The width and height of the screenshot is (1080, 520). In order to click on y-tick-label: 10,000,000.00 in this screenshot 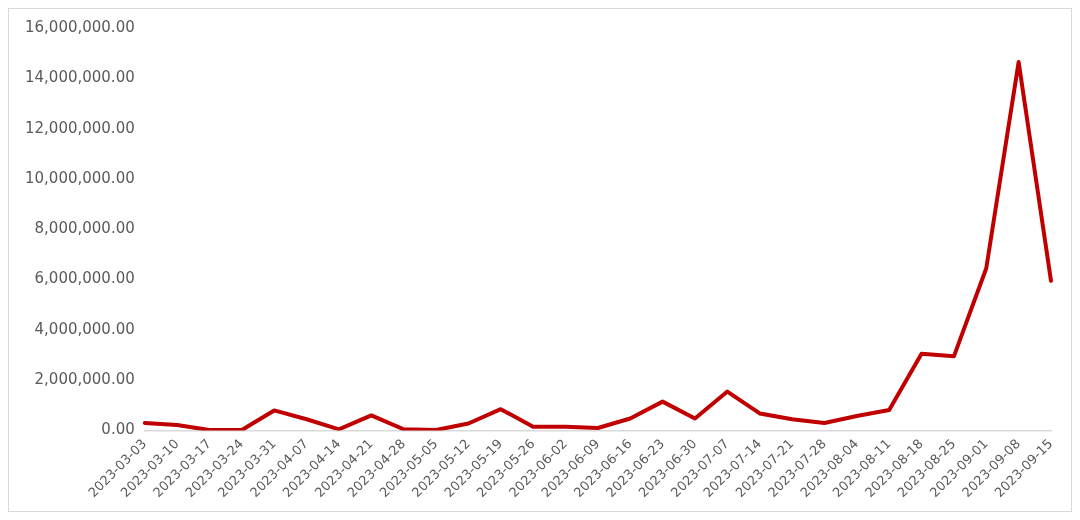, I will do `click(79, 177)`.